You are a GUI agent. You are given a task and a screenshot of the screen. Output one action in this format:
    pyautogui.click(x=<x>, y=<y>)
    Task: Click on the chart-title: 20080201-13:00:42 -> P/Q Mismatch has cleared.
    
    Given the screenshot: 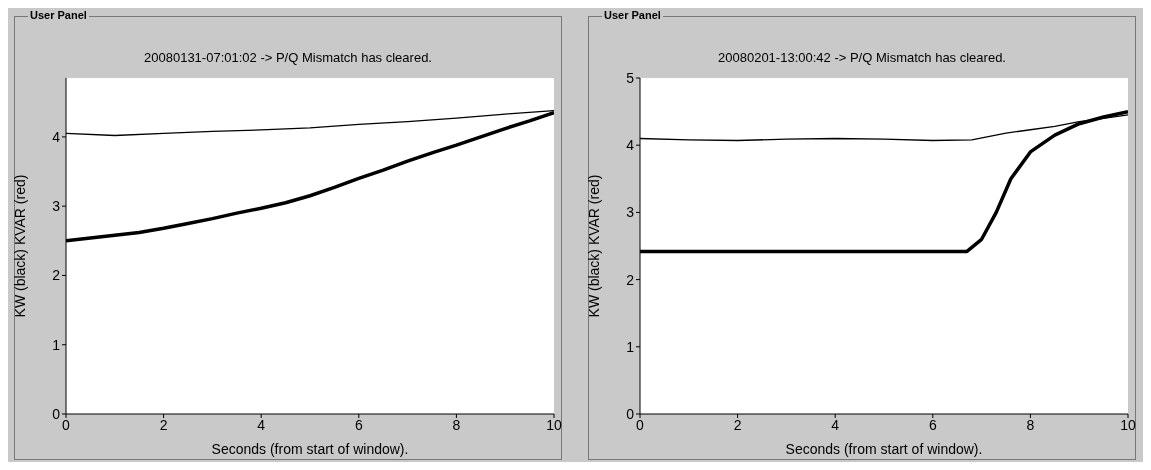 What is the action you would take?
    pyautogui.click(x=862, y=57)
    